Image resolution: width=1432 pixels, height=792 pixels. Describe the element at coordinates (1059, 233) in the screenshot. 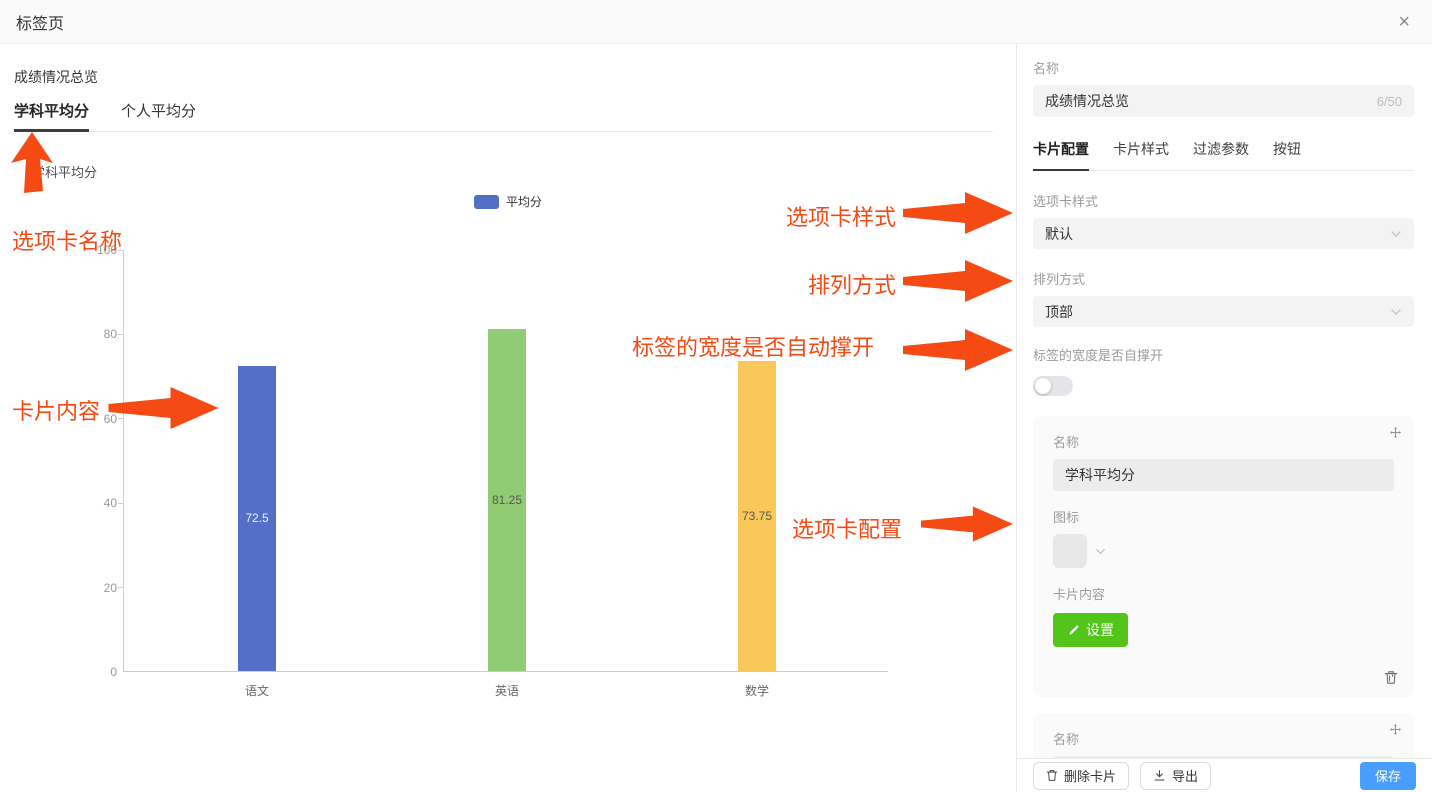

I see `tab-style-value: 默认` at that location.